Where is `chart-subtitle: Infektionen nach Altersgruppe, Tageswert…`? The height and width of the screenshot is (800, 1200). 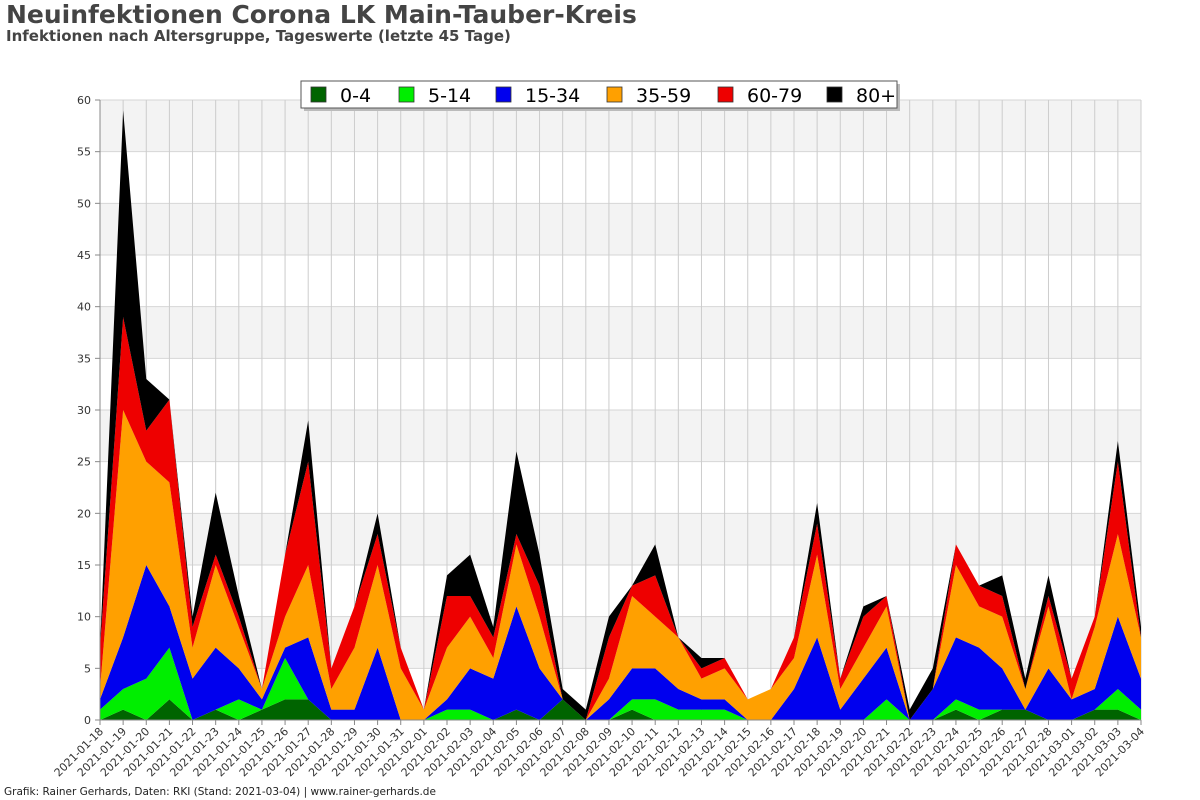 chart-subtitle: Infektionen nach Altersgruppe, Tageswert… is located at coordinates (258, 36).